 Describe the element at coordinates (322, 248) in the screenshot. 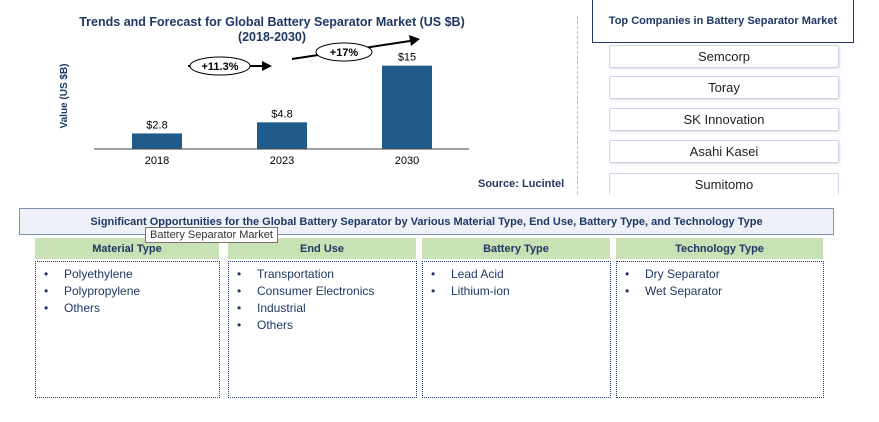

I see `column-header-end-use: End Use` at that location.